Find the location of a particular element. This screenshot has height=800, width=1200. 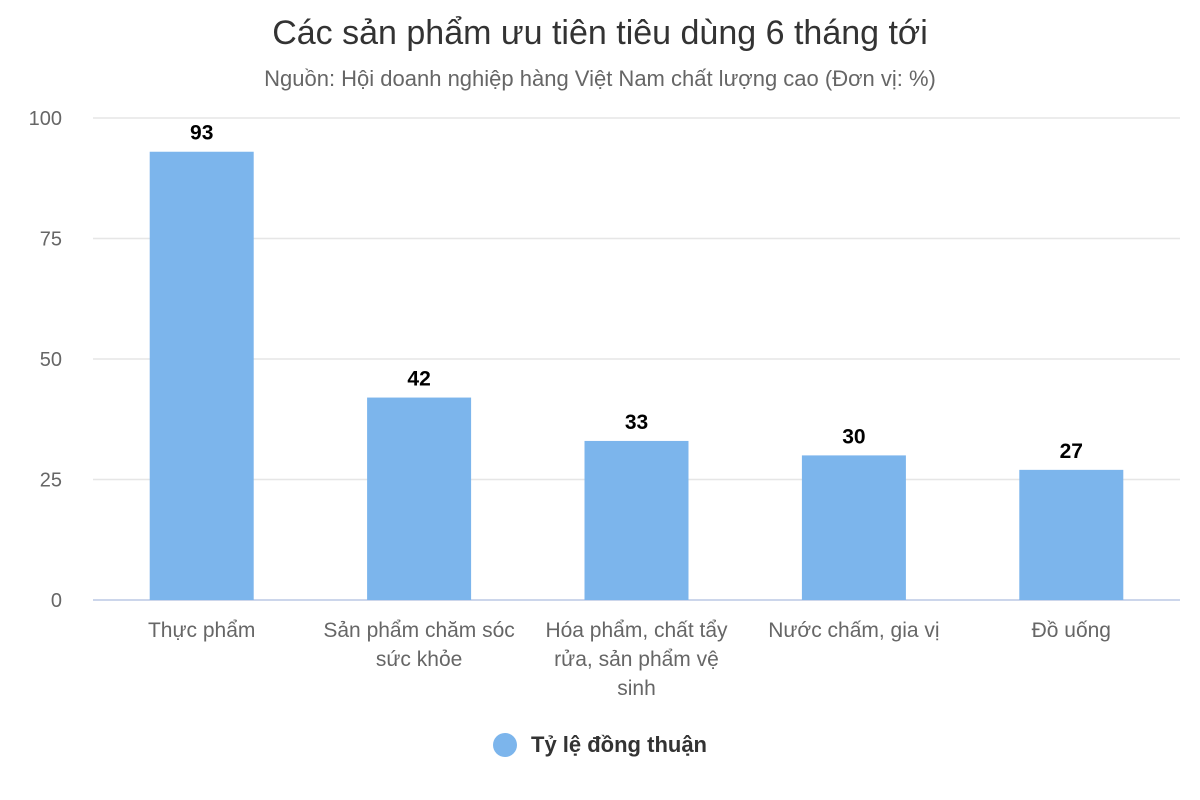

data-label: 93 is located at coordinates (201, 133).